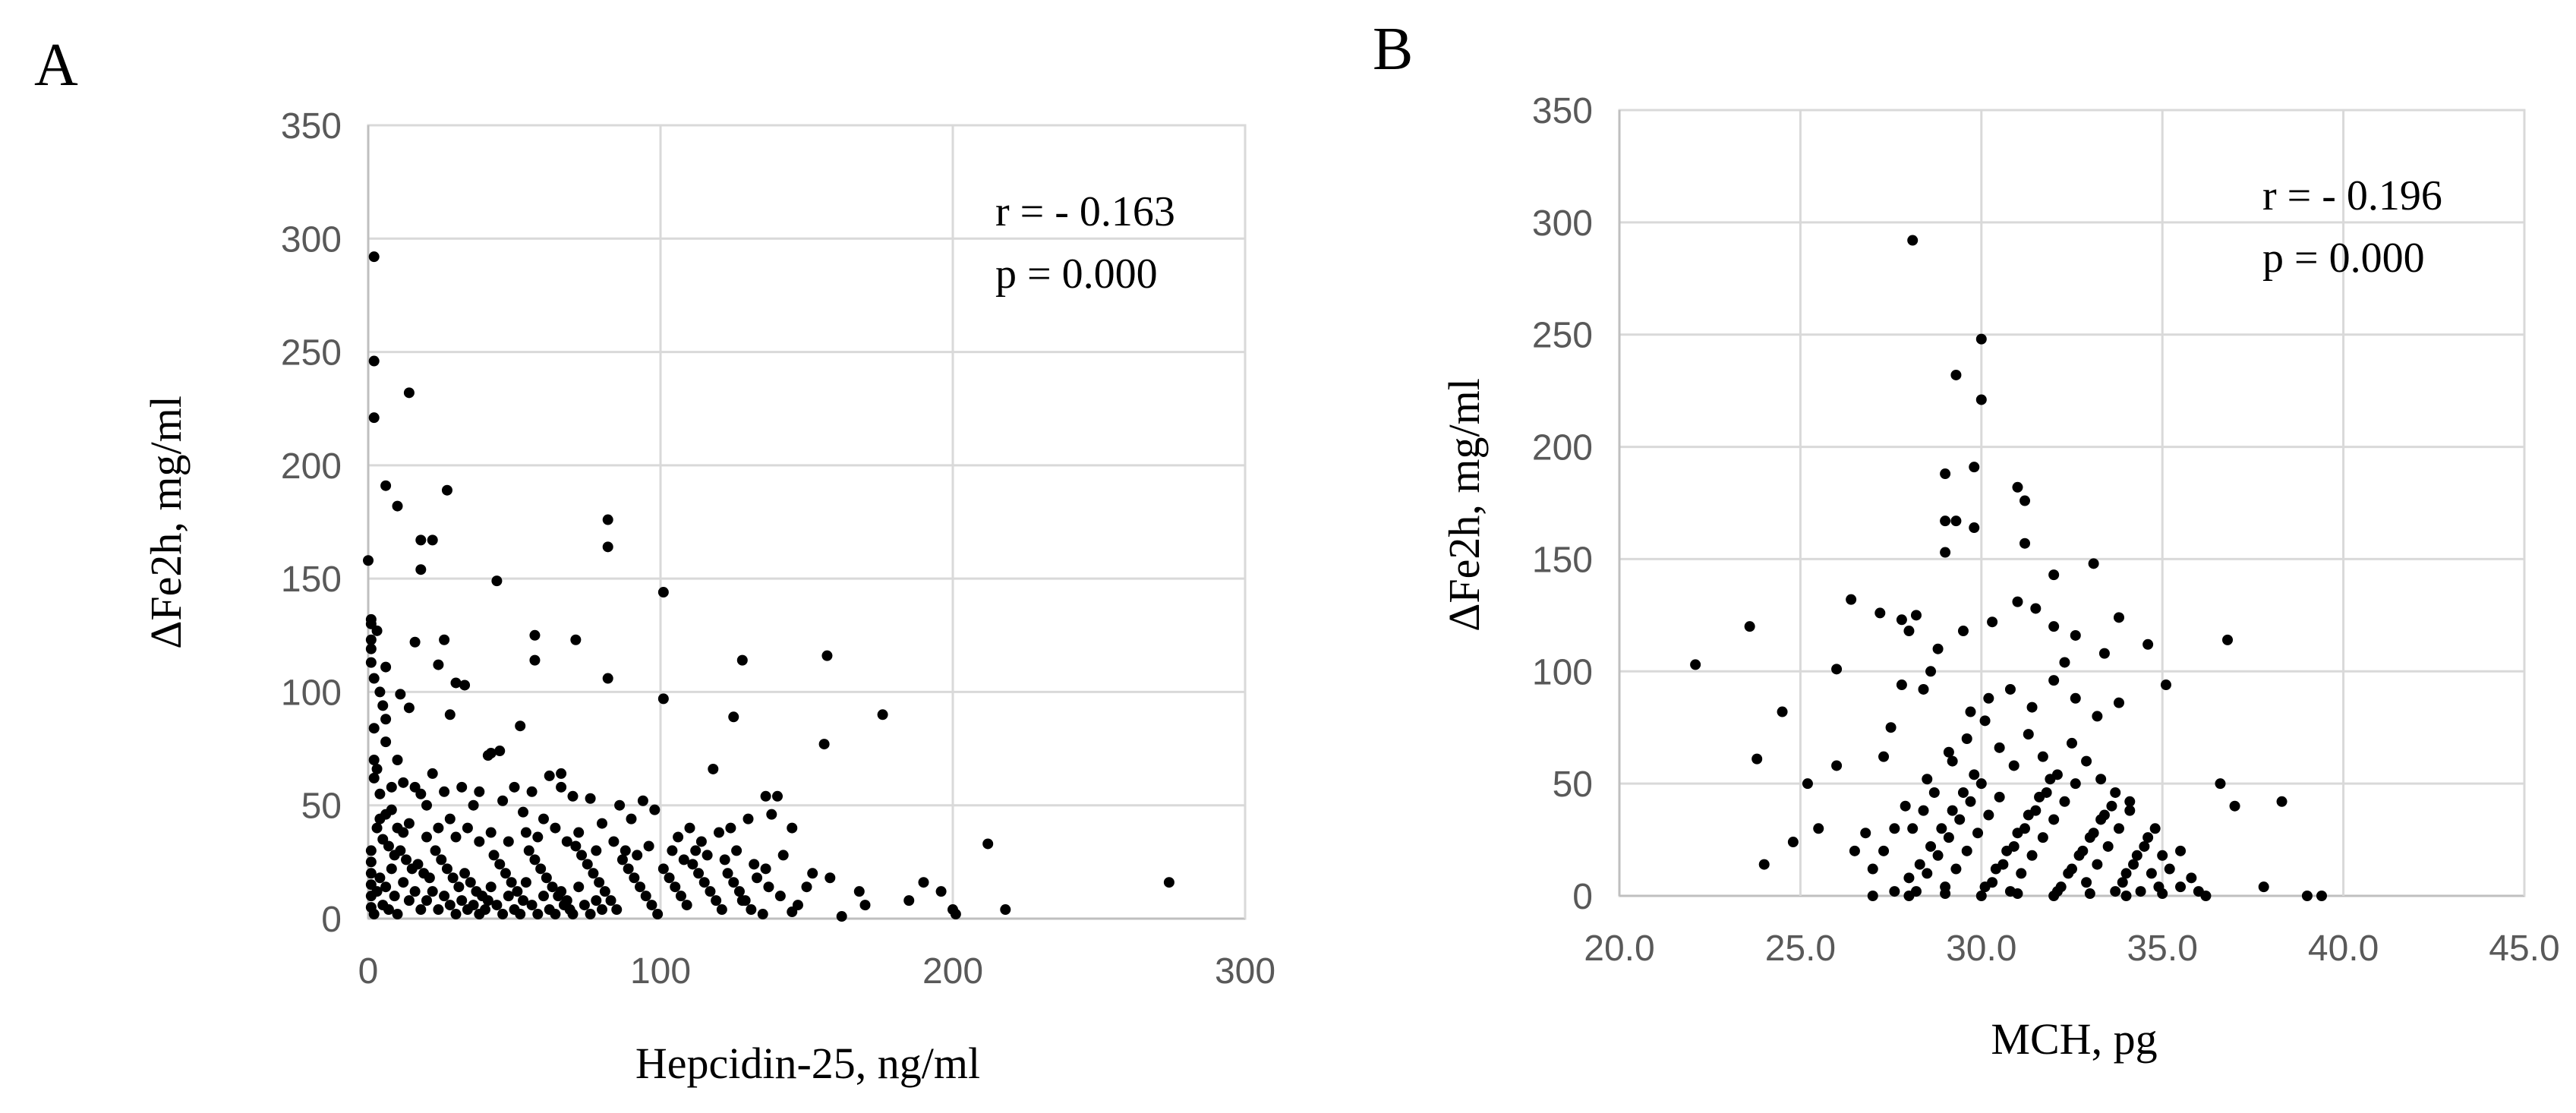 This screenshot has width=2576, height=1113. What do you see at coordinates (1245, 971) in the screenshot?
I see `x-tick-label: 300` at bounding box center [1245, 971].